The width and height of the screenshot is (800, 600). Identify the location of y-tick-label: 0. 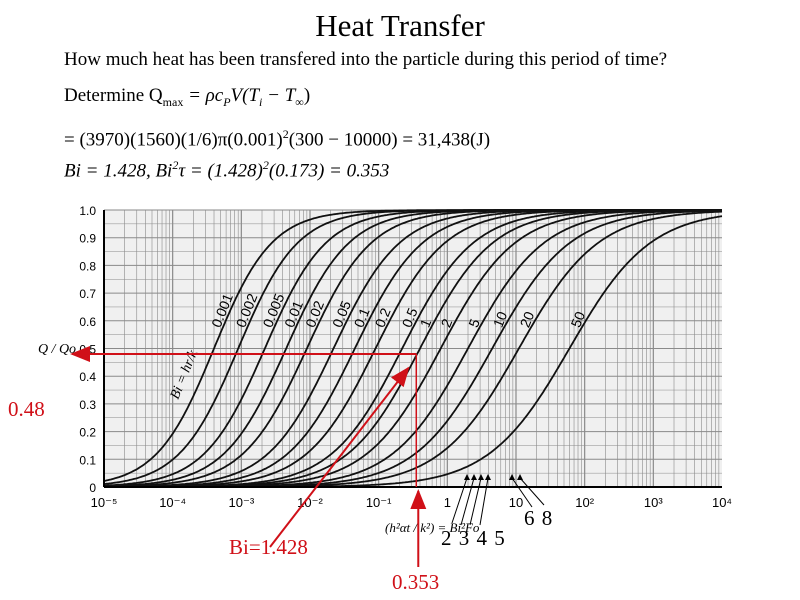
(92, 488).